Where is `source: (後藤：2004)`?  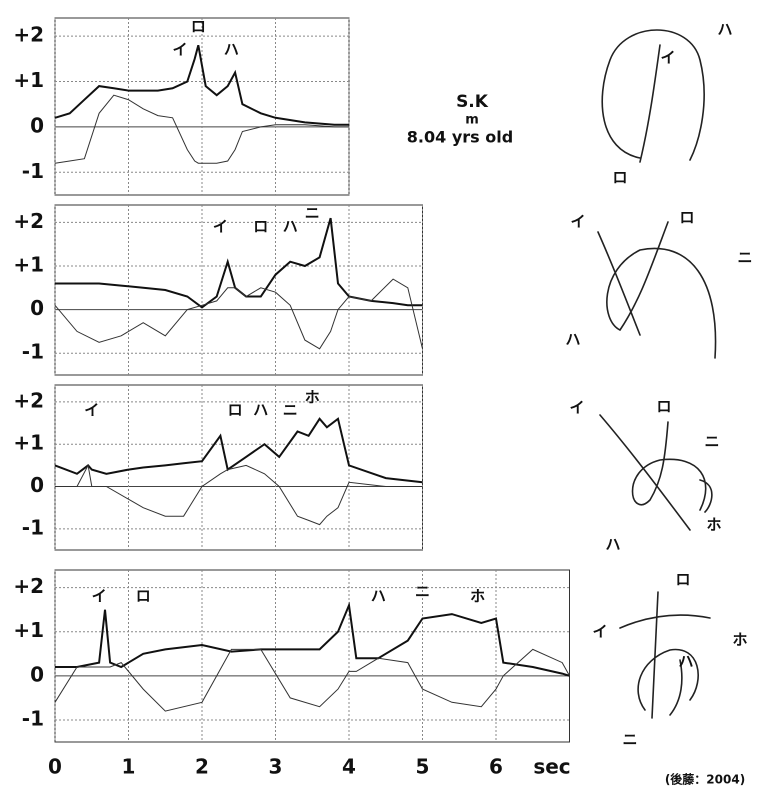 source: (後藤：2004) is located at coordinates (705, 779).